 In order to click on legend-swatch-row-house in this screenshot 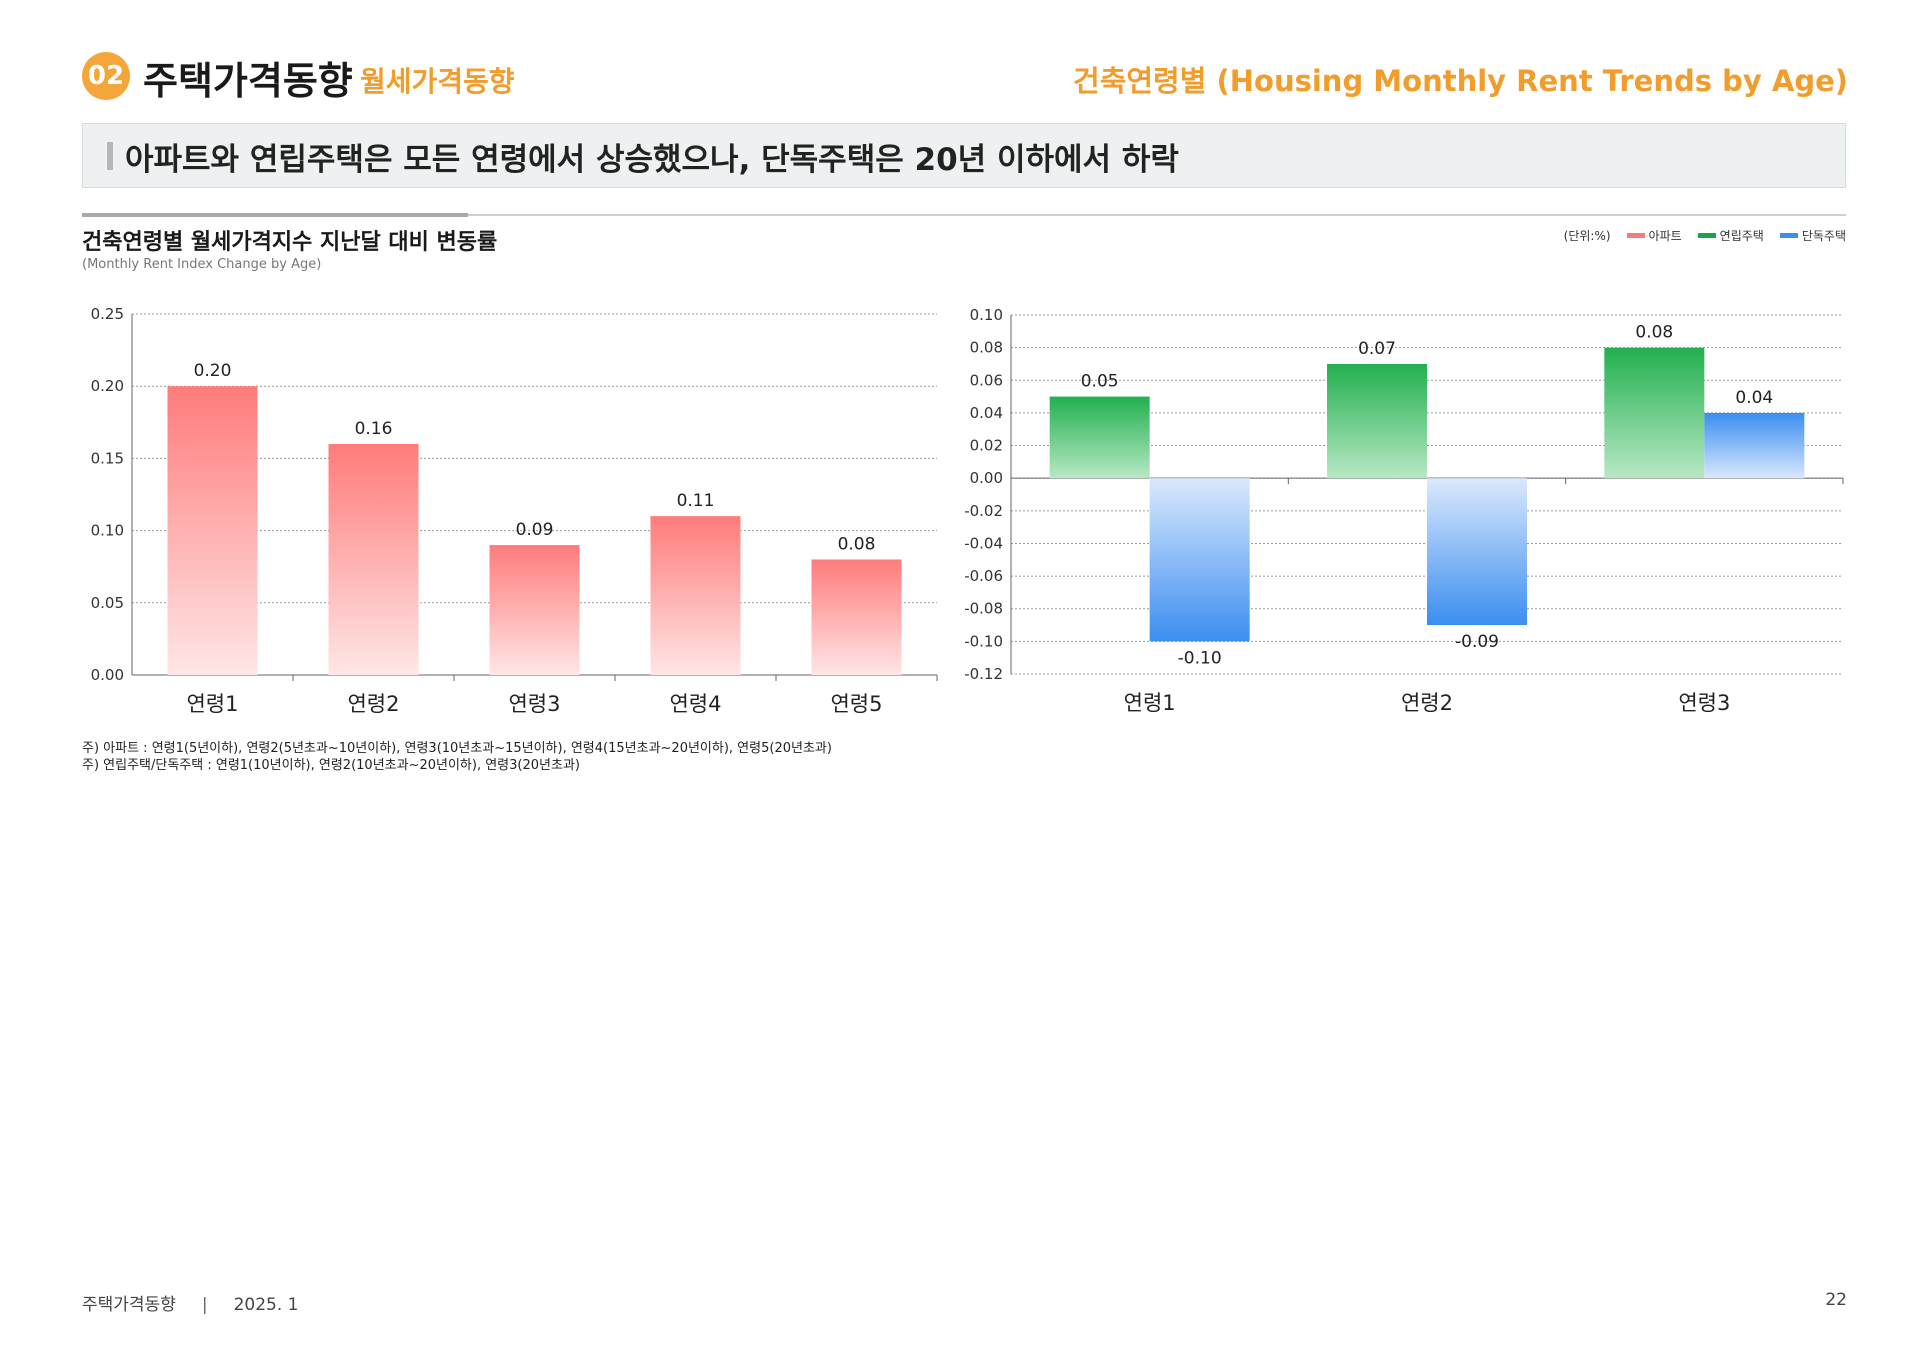, I will do `click(1706, 235)`.